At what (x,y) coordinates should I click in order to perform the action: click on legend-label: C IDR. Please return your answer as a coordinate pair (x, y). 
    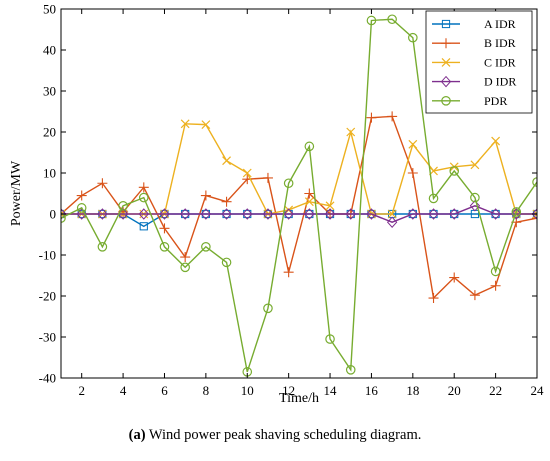
    Looking at the image, I should click on (500, 62).